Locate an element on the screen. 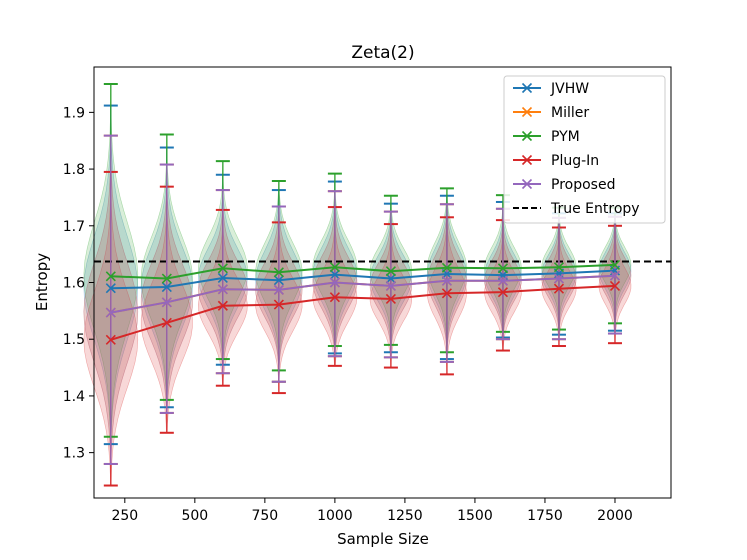  mean-marker-pym-2000 is located at coordinates (615, 264).